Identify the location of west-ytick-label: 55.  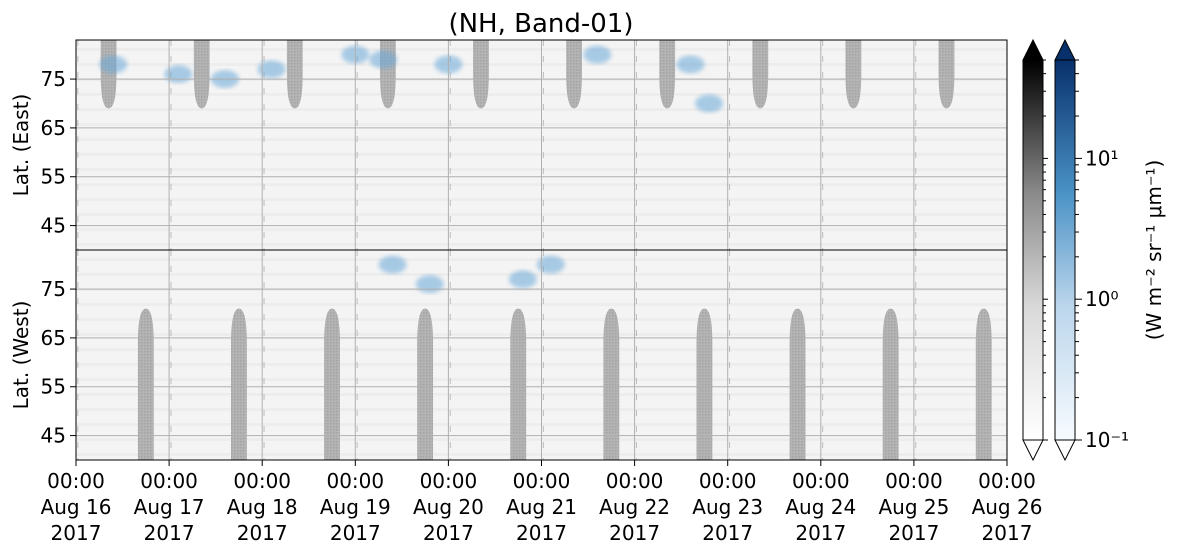
(53, 387).